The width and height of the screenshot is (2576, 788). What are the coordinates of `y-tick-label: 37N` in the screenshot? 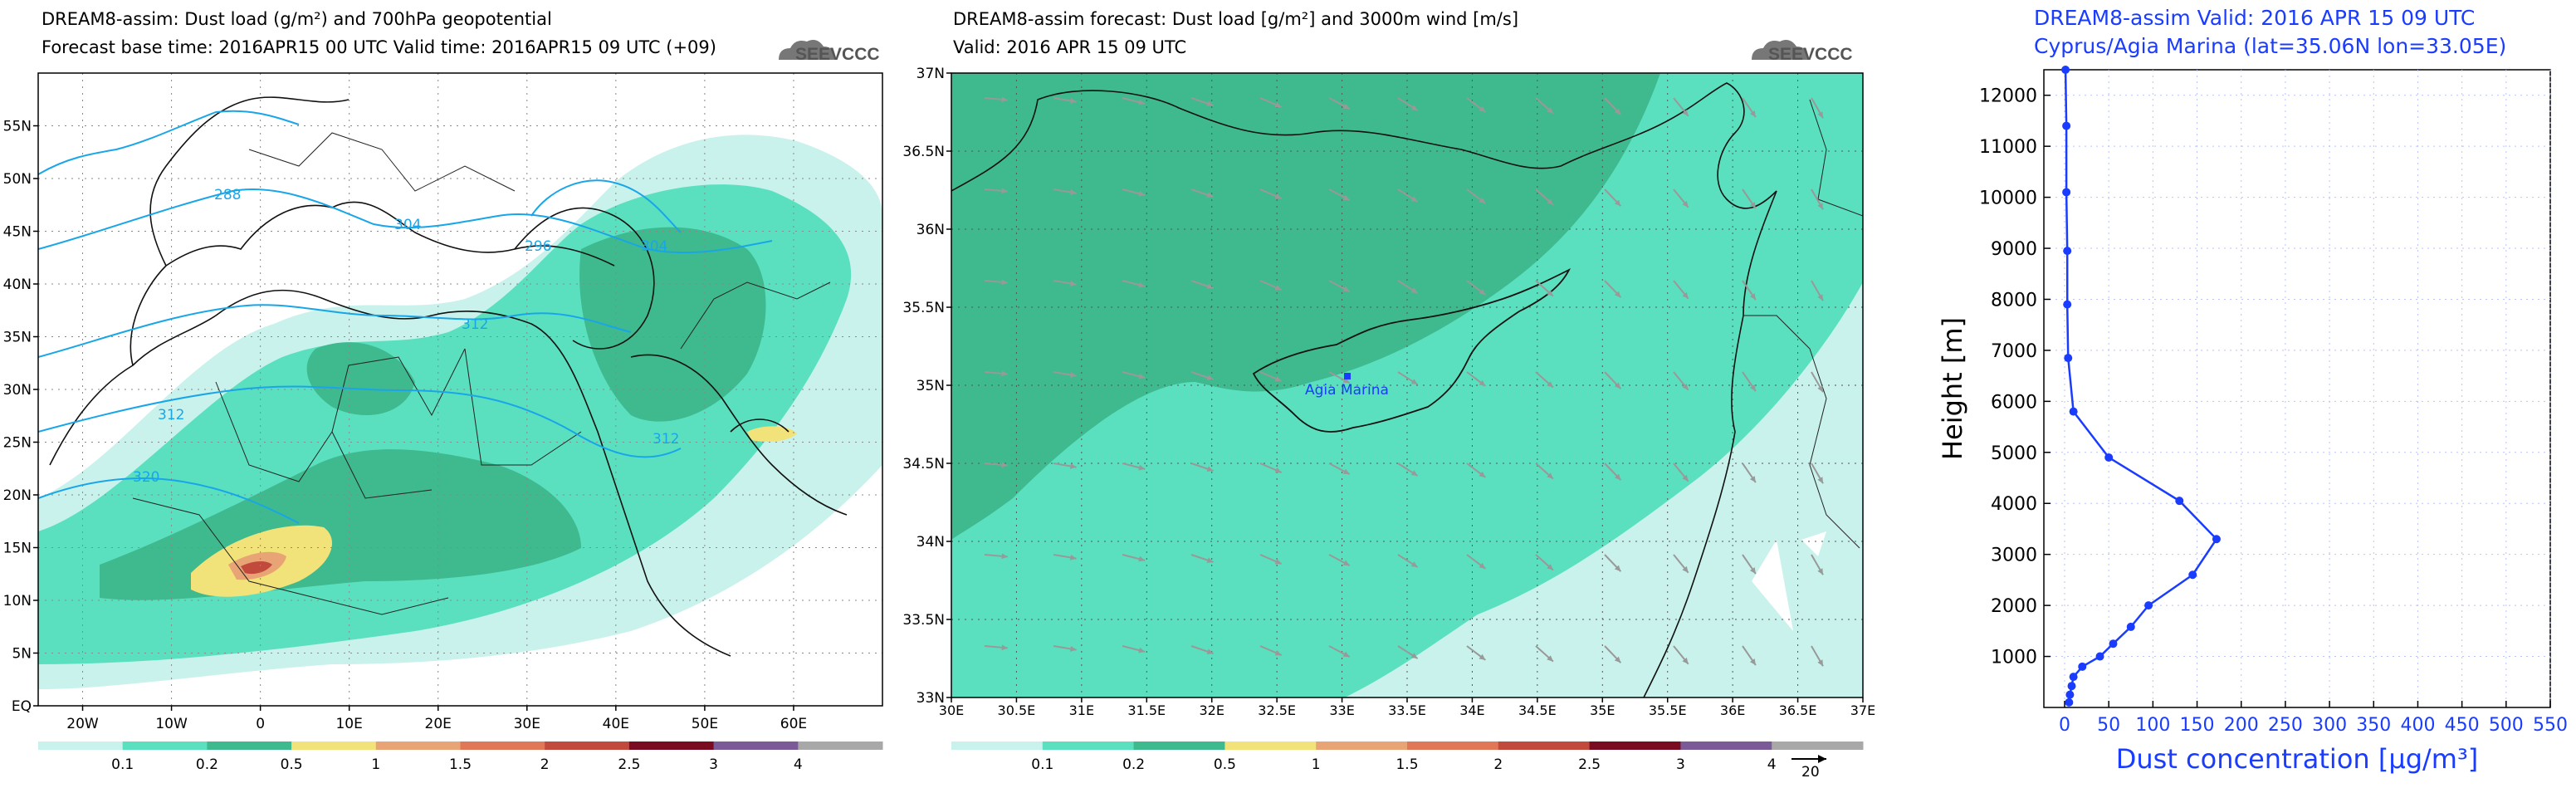 It's located at (931, 74).